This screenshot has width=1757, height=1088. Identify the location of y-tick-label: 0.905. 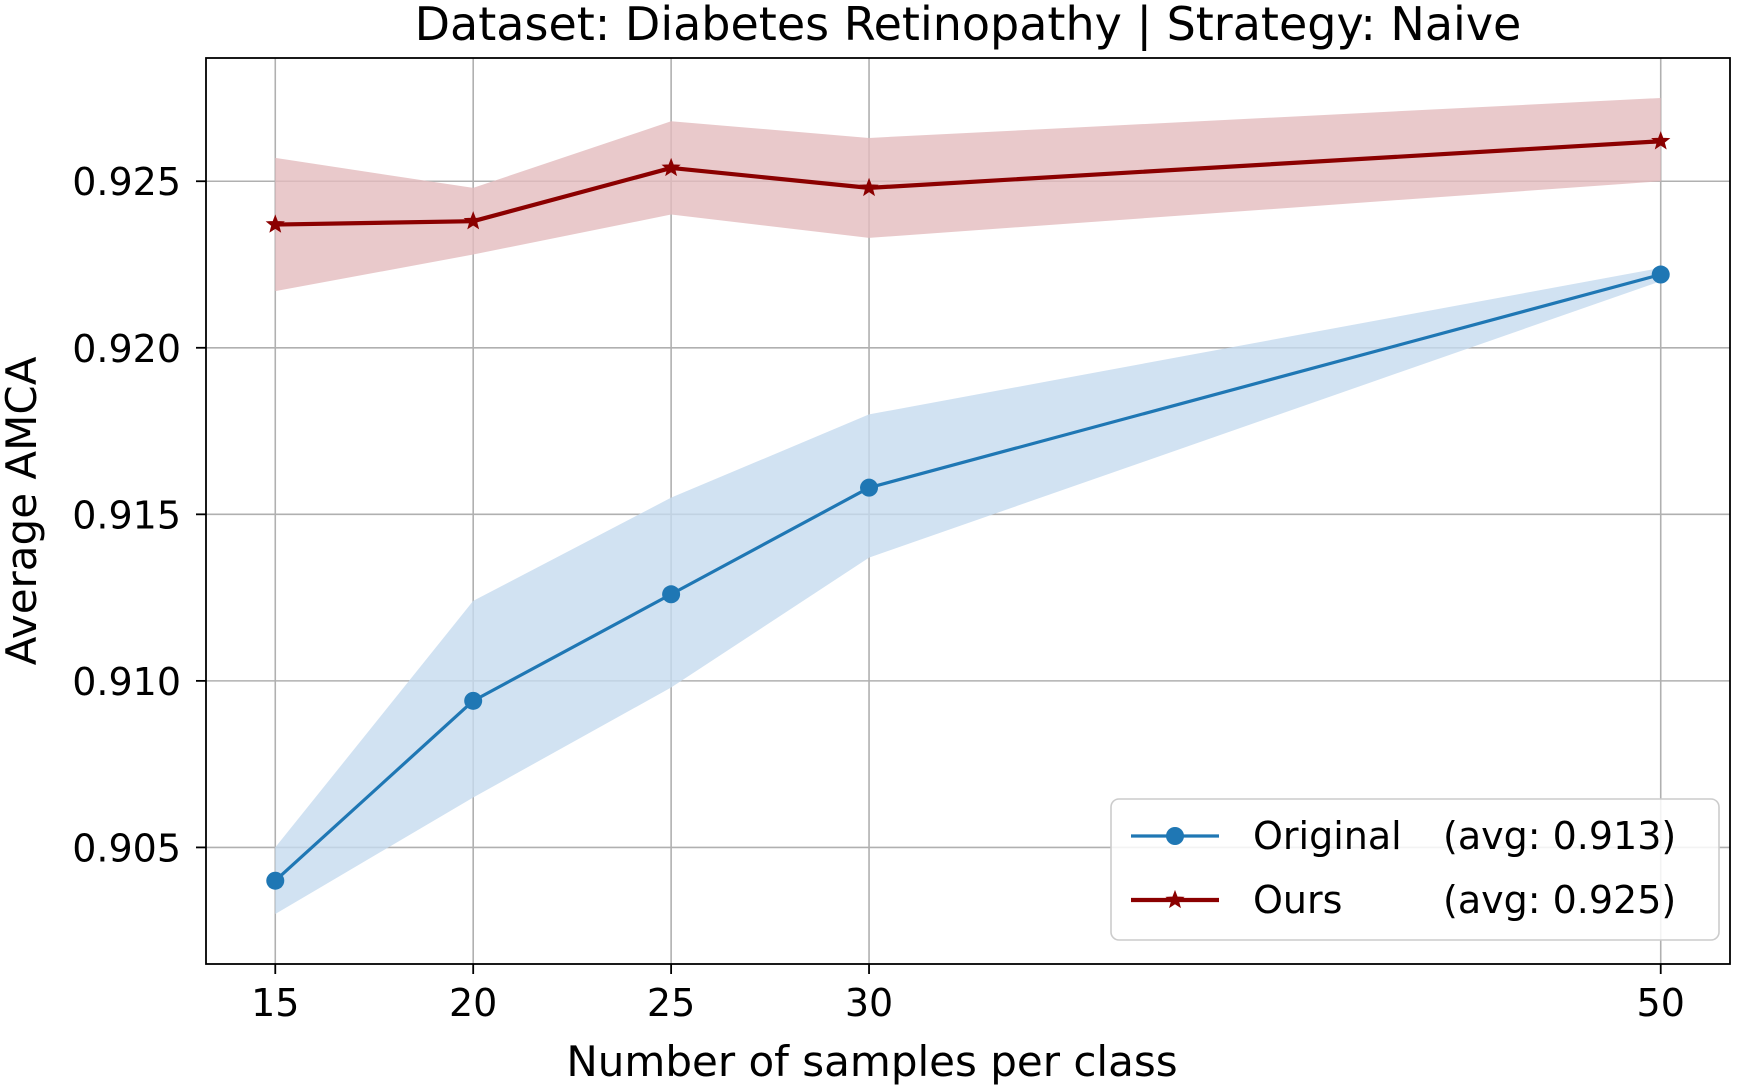
(126, 848).